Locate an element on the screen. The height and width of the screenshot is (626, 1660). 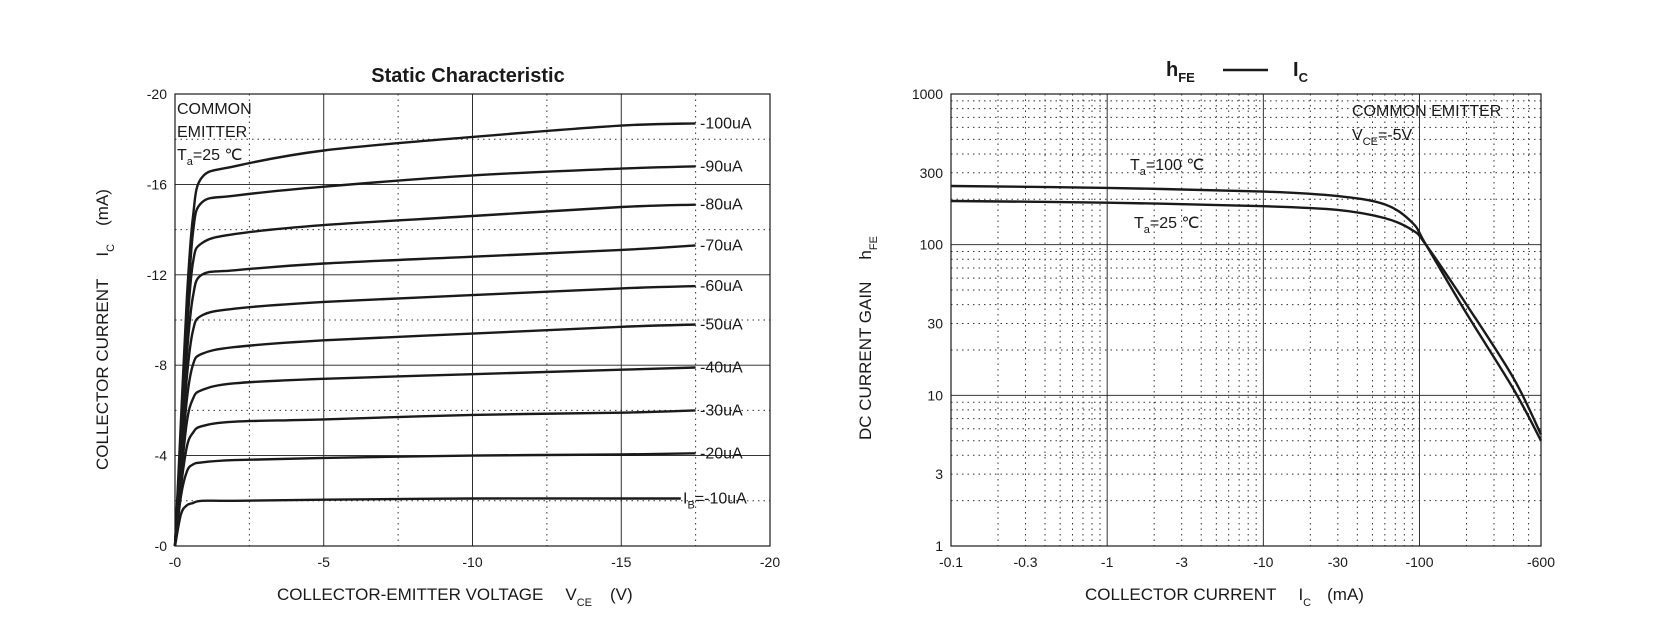
right-x-tick-label: -100 is located at coordinates (1419, 562).